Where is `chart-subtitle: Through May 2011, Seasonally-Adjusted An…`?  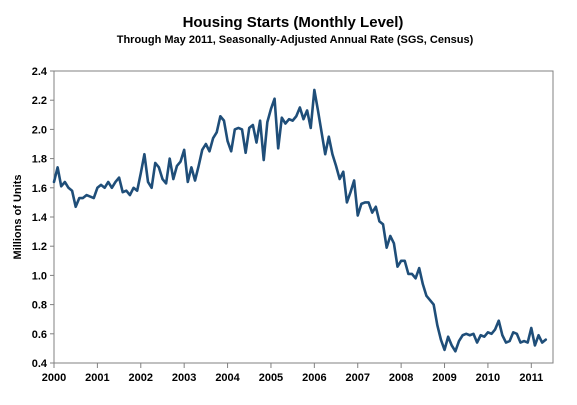
chart-subtitle: Through May 2011, Seasonally-Adjusted An… is located at coordinates (295, 40).